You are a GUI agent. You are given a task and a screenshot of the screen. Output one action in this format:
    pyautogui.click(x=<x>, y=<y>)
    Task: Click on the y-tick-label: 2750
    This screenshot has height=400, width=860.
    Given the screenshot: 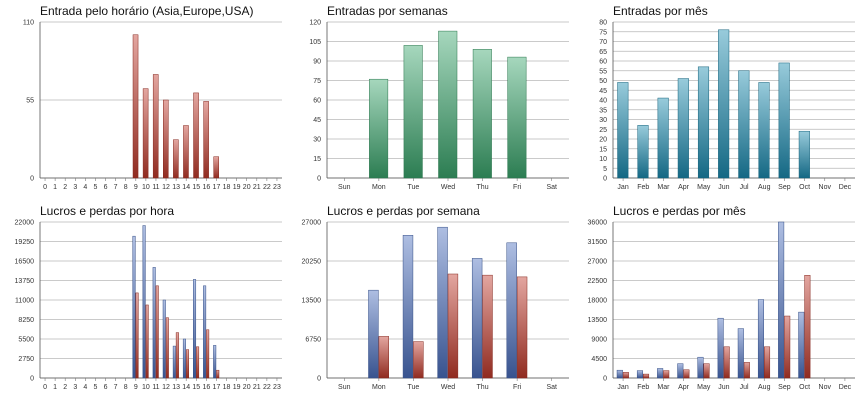 What is the action you would take?
    pyautogui.click(x=26, y=359)
    